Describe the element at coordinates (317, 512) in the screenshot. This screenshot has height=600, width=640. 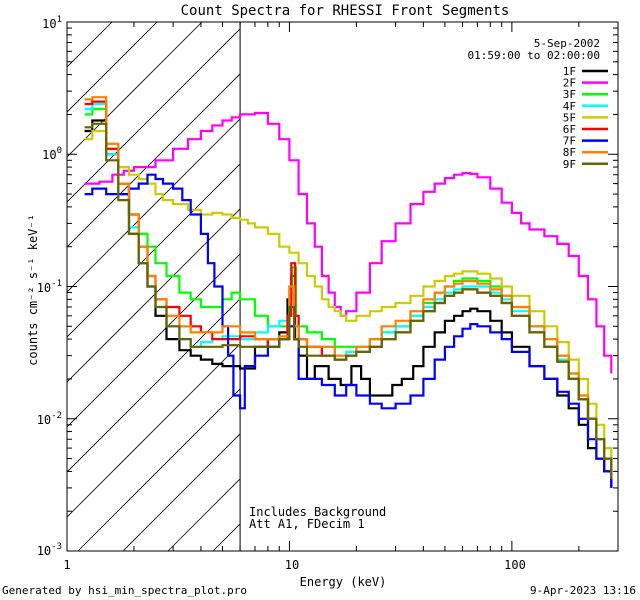
I see `note-includes-background: Includes Background` at that location.